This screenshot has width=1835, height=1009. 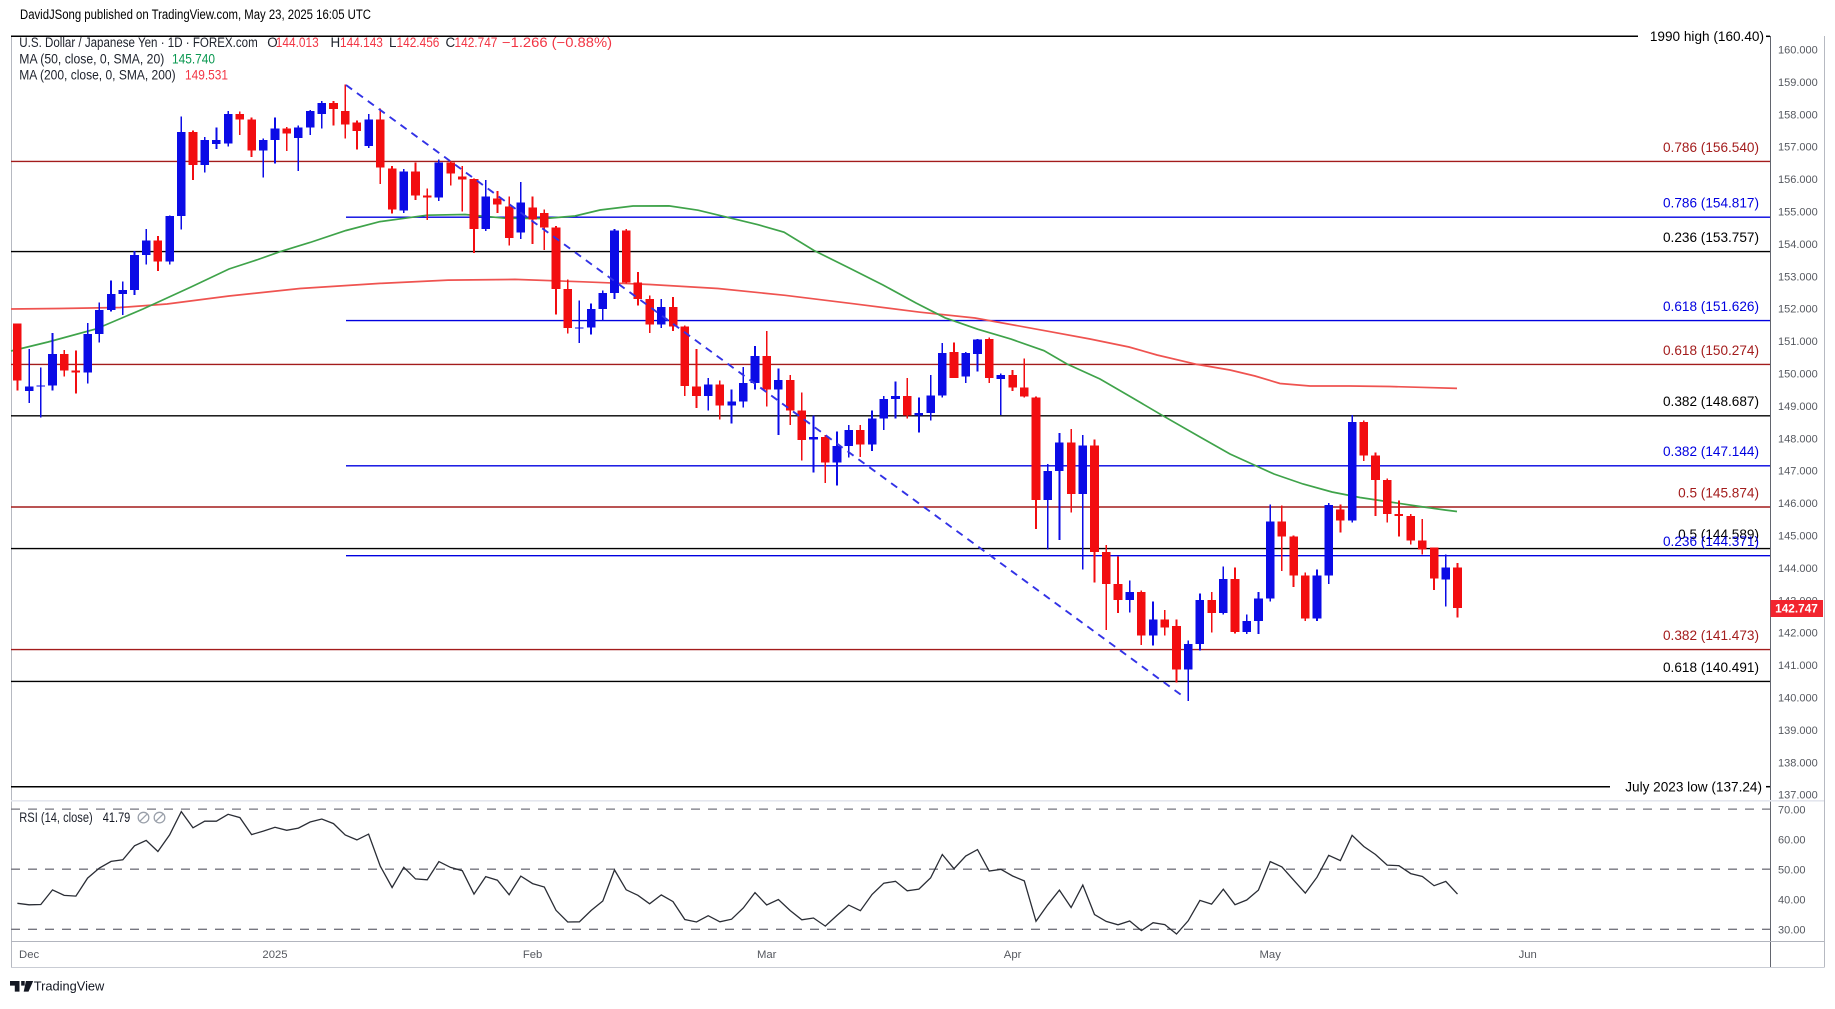 What do you see at coordinates (1707, 36) in the screenshot?
I see `svg-text: 1990 high (160.40)` at bounding box center [1707, 36].